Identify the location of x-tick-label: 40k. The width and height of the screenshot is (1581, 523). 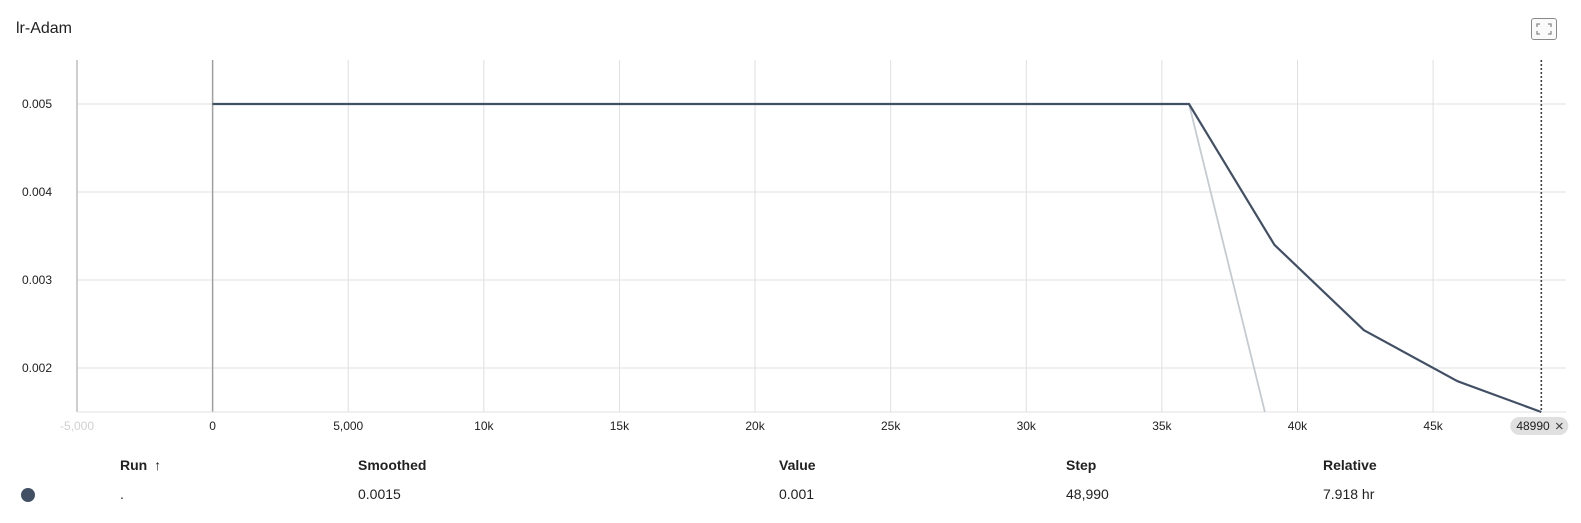
(1298, 426).